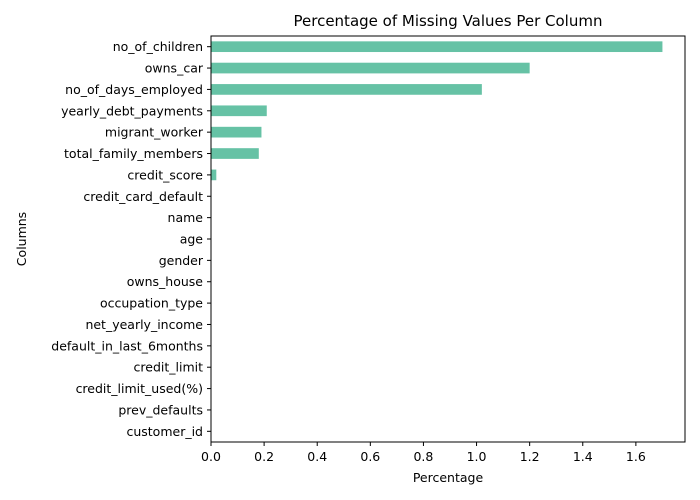 The width and height of the screenshot is (700, 500). What do you see at coordinates (235, 153) in the screenshot?
I see `bar-total_family_members` at bounding box center [235, 153].